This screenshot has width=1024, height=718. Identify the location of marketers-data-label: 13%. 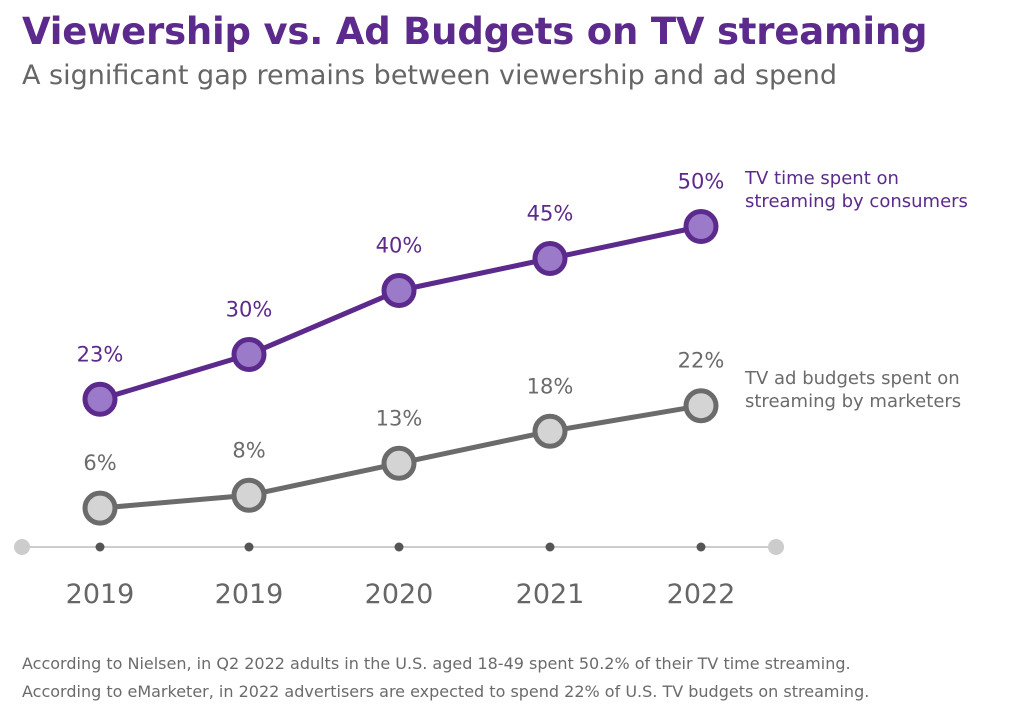
(399, 418).